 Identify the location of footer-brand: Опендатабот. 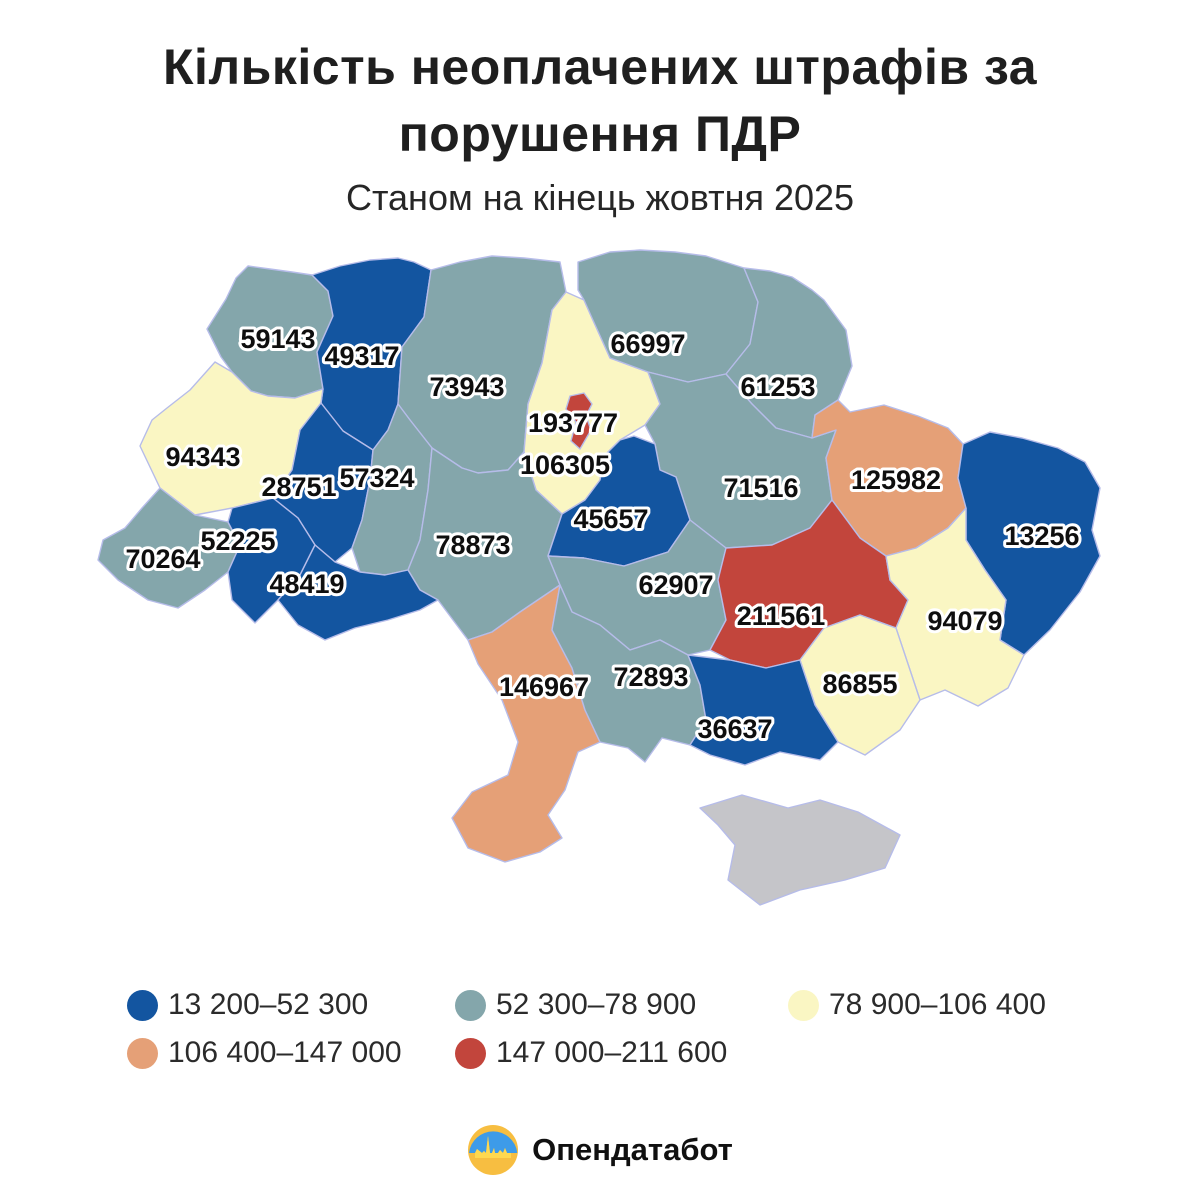
(600, 1150).